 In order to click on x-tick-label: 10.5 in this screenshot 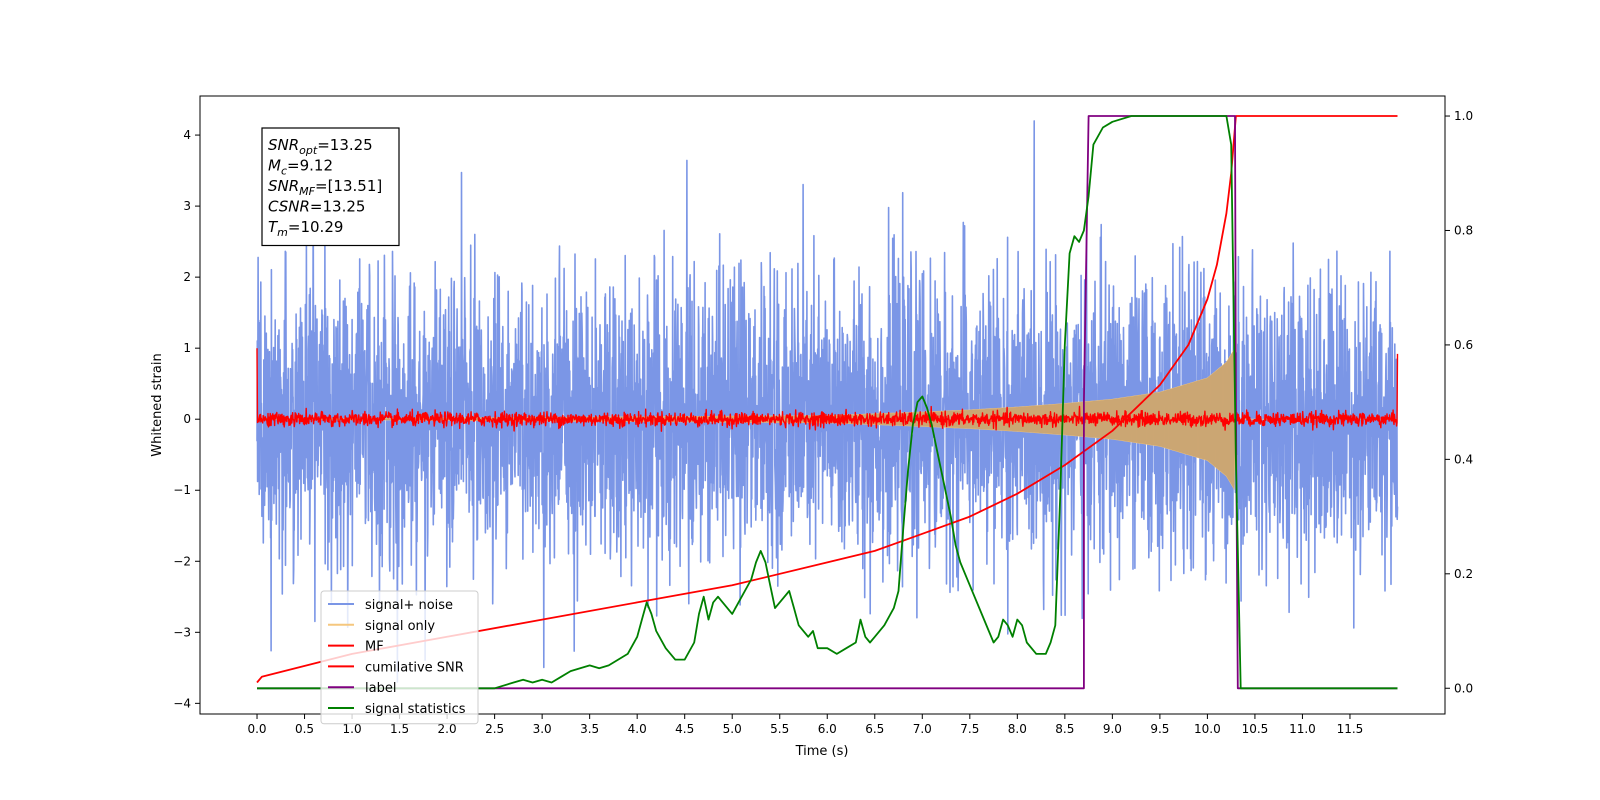, I will do `click(1255, 729)`.